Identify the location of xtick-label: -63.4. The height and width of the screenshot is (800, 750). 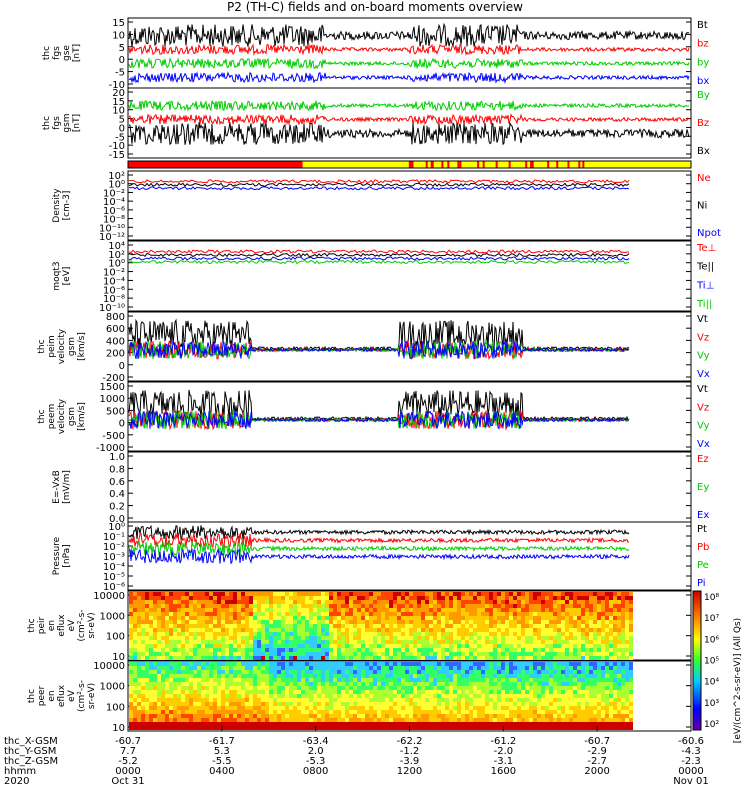
(316, 741).